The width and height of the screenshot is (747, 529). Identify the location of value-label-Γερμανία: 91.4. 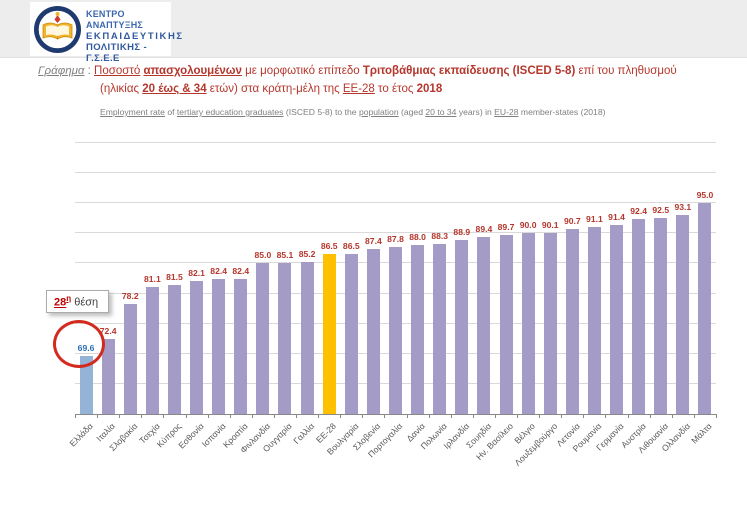
(616, 216).